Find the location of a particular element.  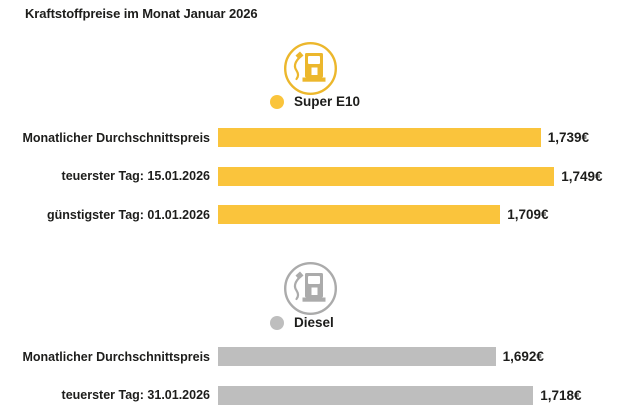

bar-row: teuerster Tag: 15.01.2026 1,749€ is located at coordinates (315, 176).